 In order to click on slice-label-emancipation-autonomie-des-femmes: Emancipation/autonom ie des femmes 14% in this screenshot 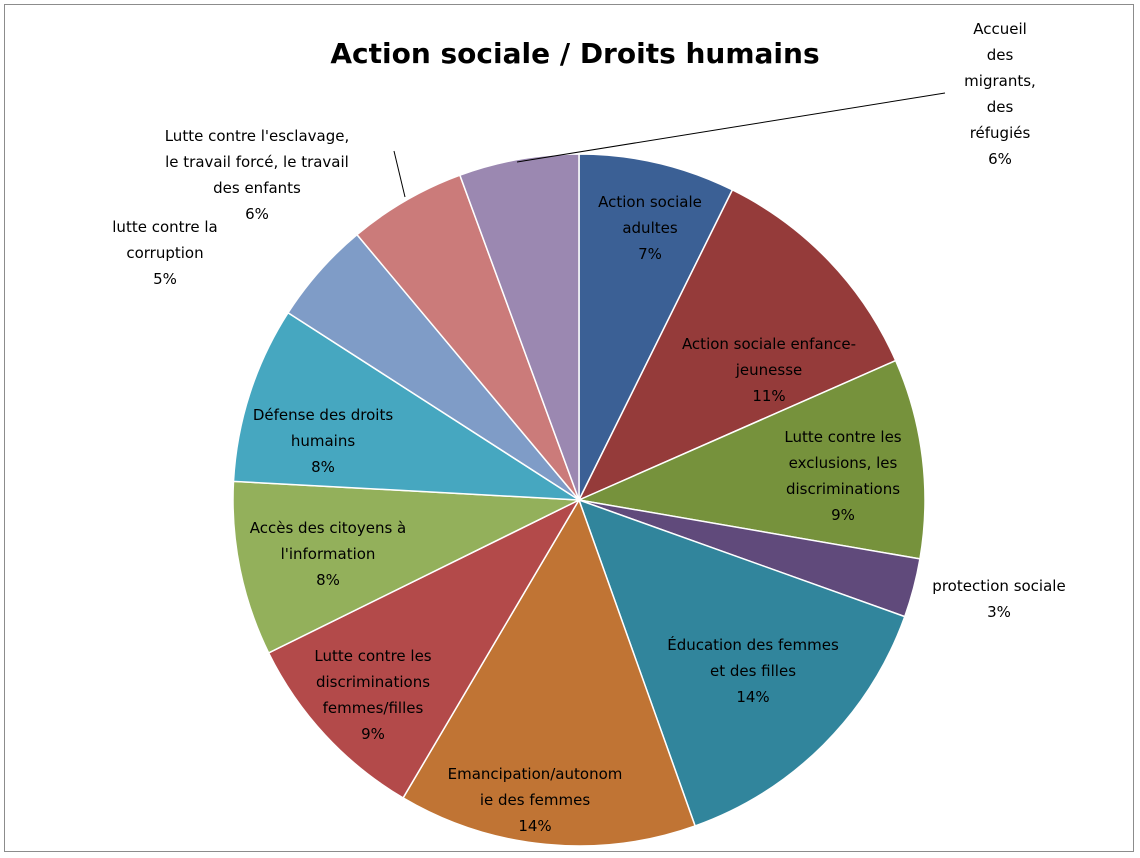, I will do `click(535, 800)`.